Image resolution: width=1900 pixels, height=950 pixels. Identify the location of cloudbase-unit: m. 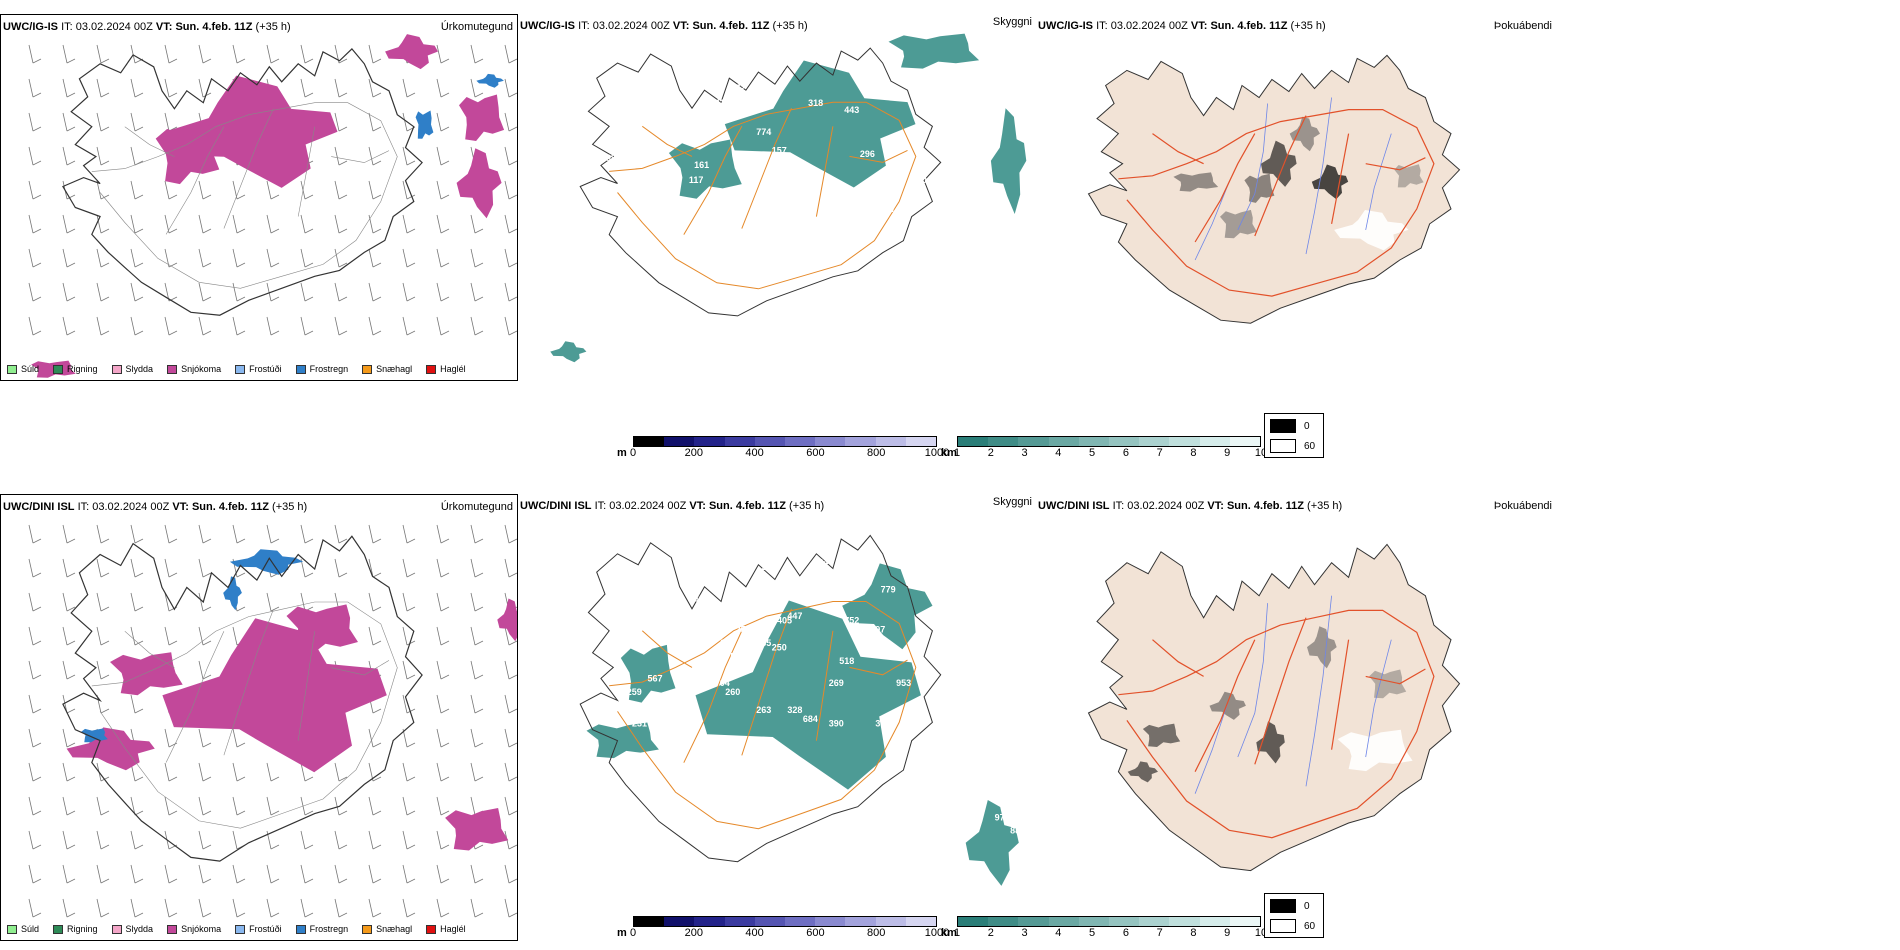
(622, 933).